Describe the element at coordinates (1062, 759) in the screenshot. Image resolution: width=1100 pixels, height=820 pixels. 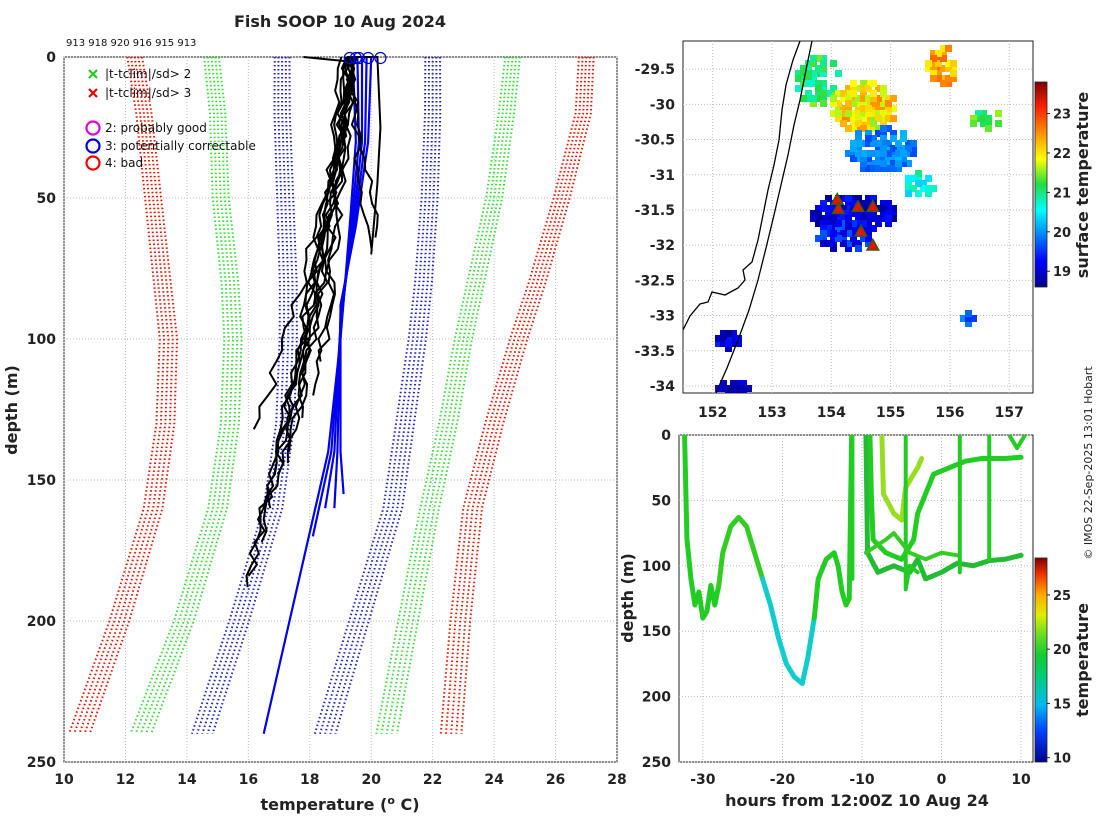
I see `colorbar-tick-label: 10` at that location.